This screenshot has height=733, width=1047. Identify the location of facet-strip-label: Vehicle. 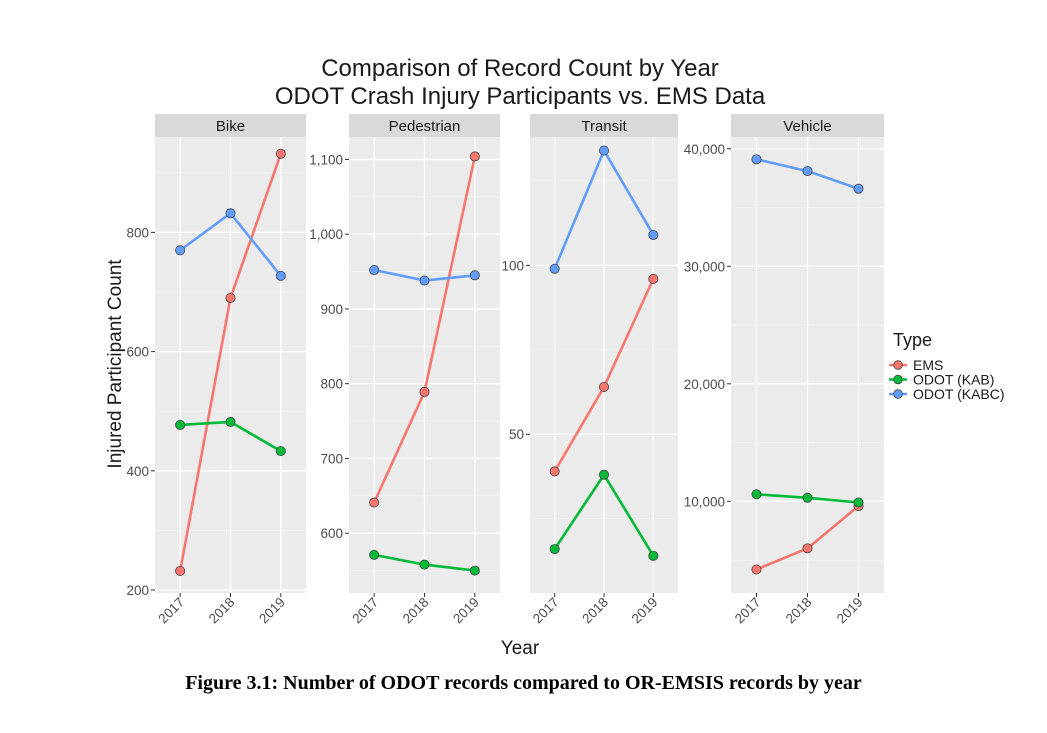
(807, 126).